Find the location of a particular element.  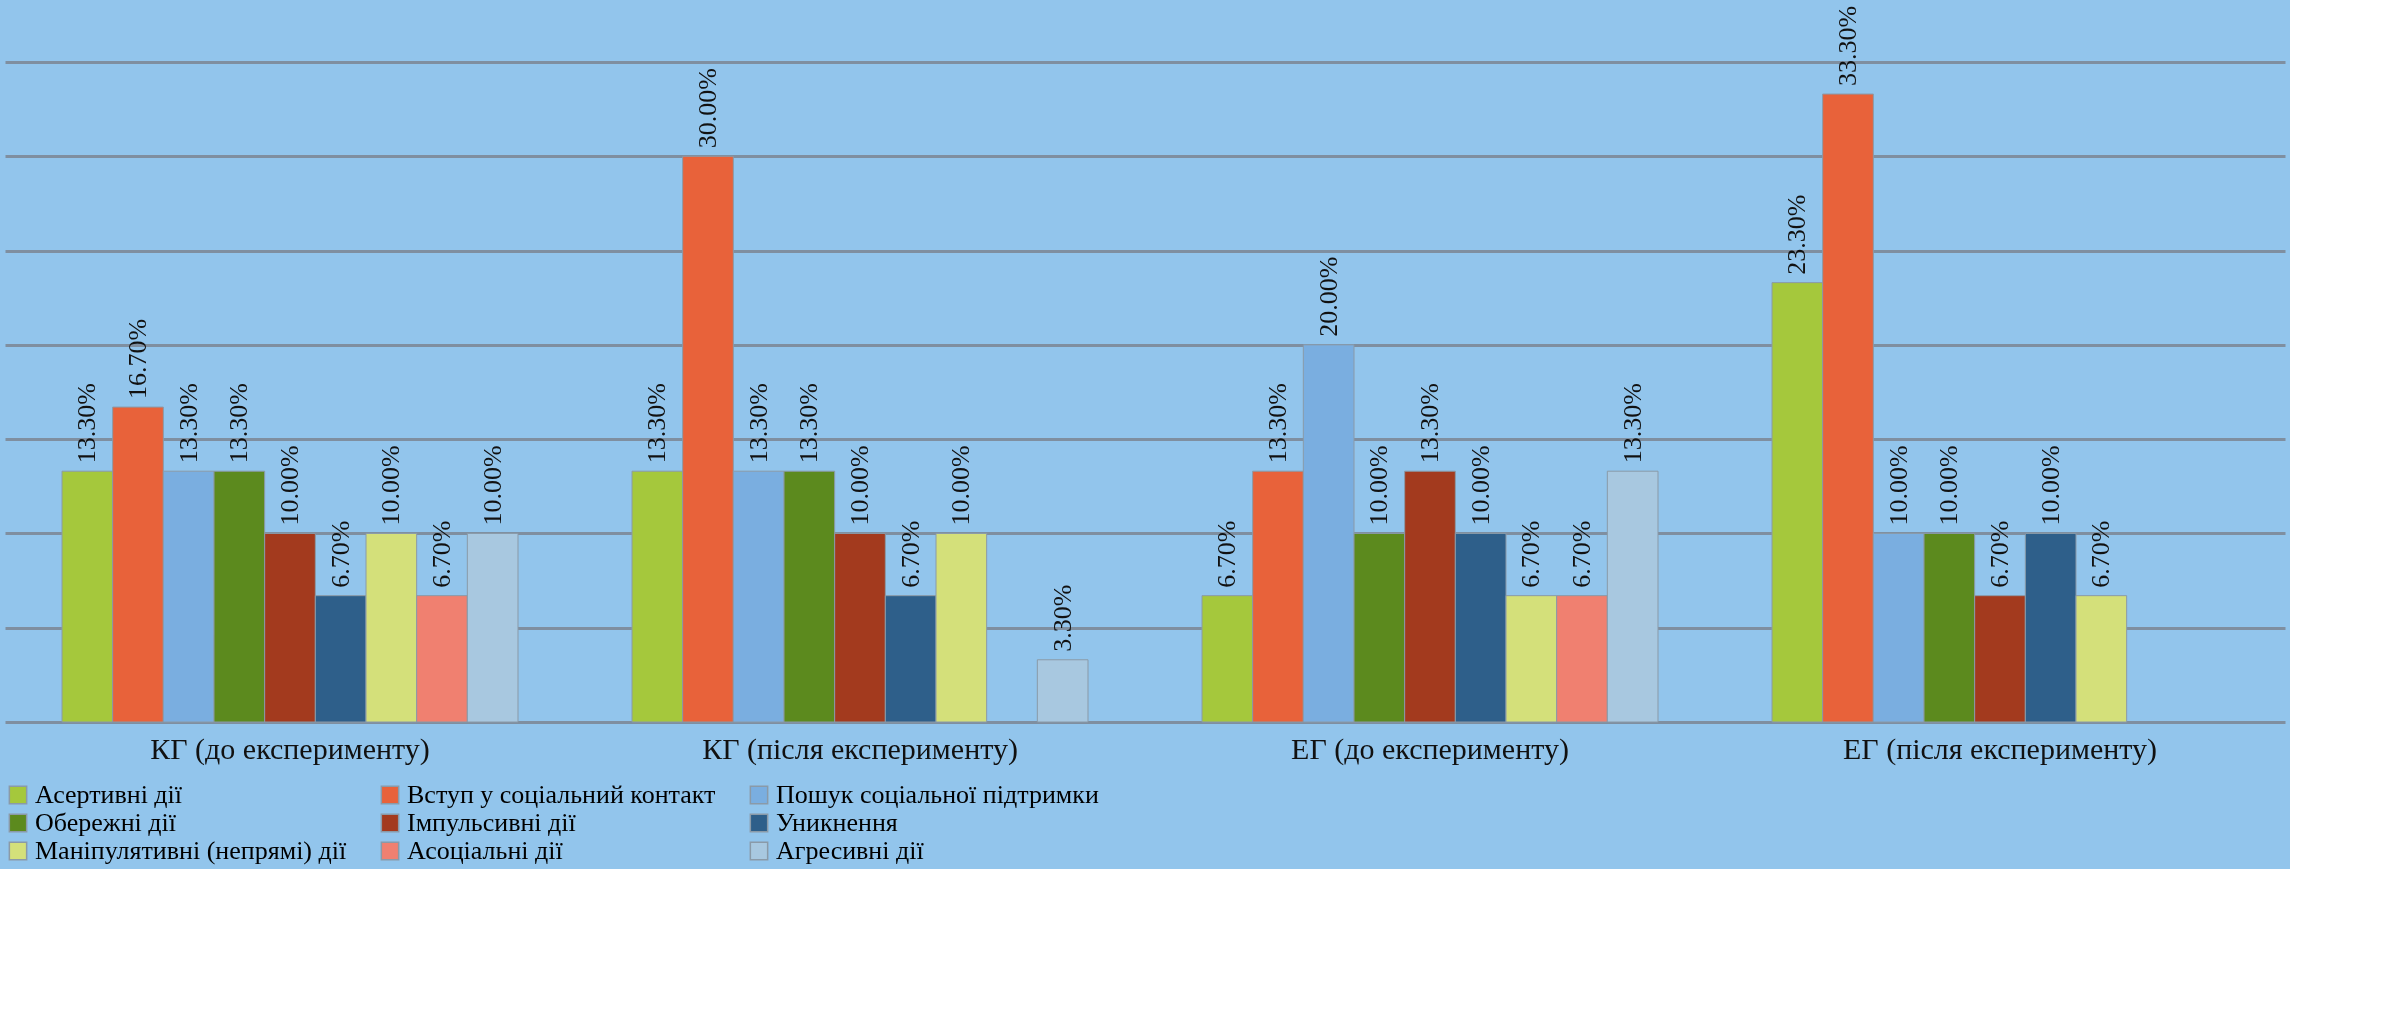

legend-label: Маніпулятивні (непрямі) дії is located at coordinates (191, 850).